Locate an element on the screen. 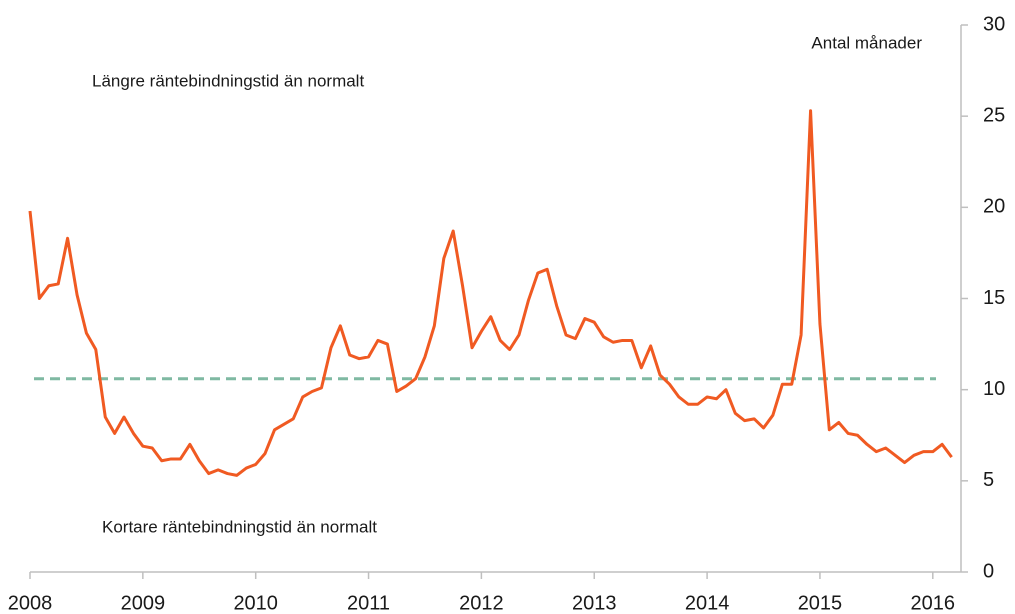 This screenshot has width=1015, height=614. annotation: Kortare räntebindningstid än normalt is located at coordinates (239, 526).